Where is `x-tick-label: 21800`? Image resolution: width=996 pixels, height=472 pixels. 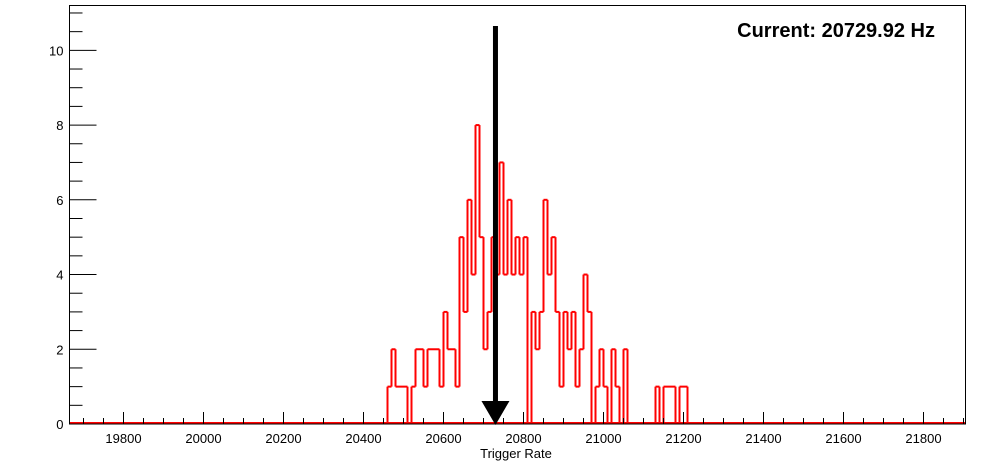 x-tick-label: 21800 is located at coordinates (923, 438).